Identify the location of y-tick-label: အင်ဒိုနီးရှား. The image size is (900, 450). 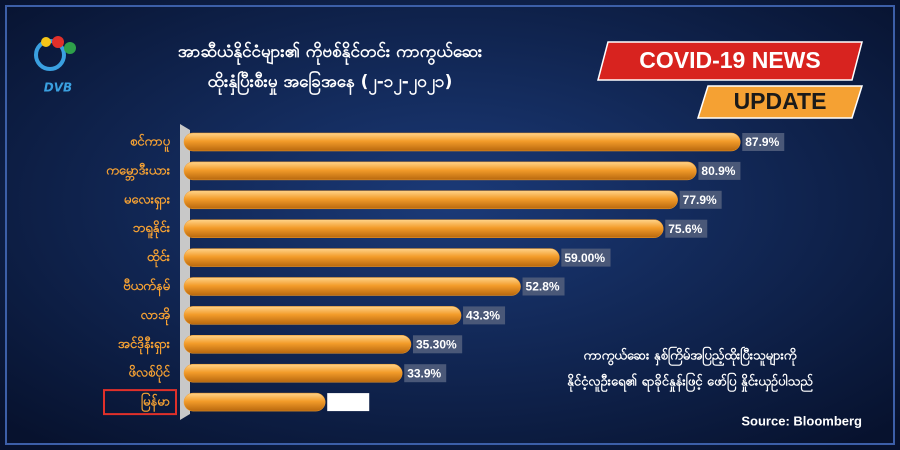
(144, 345).